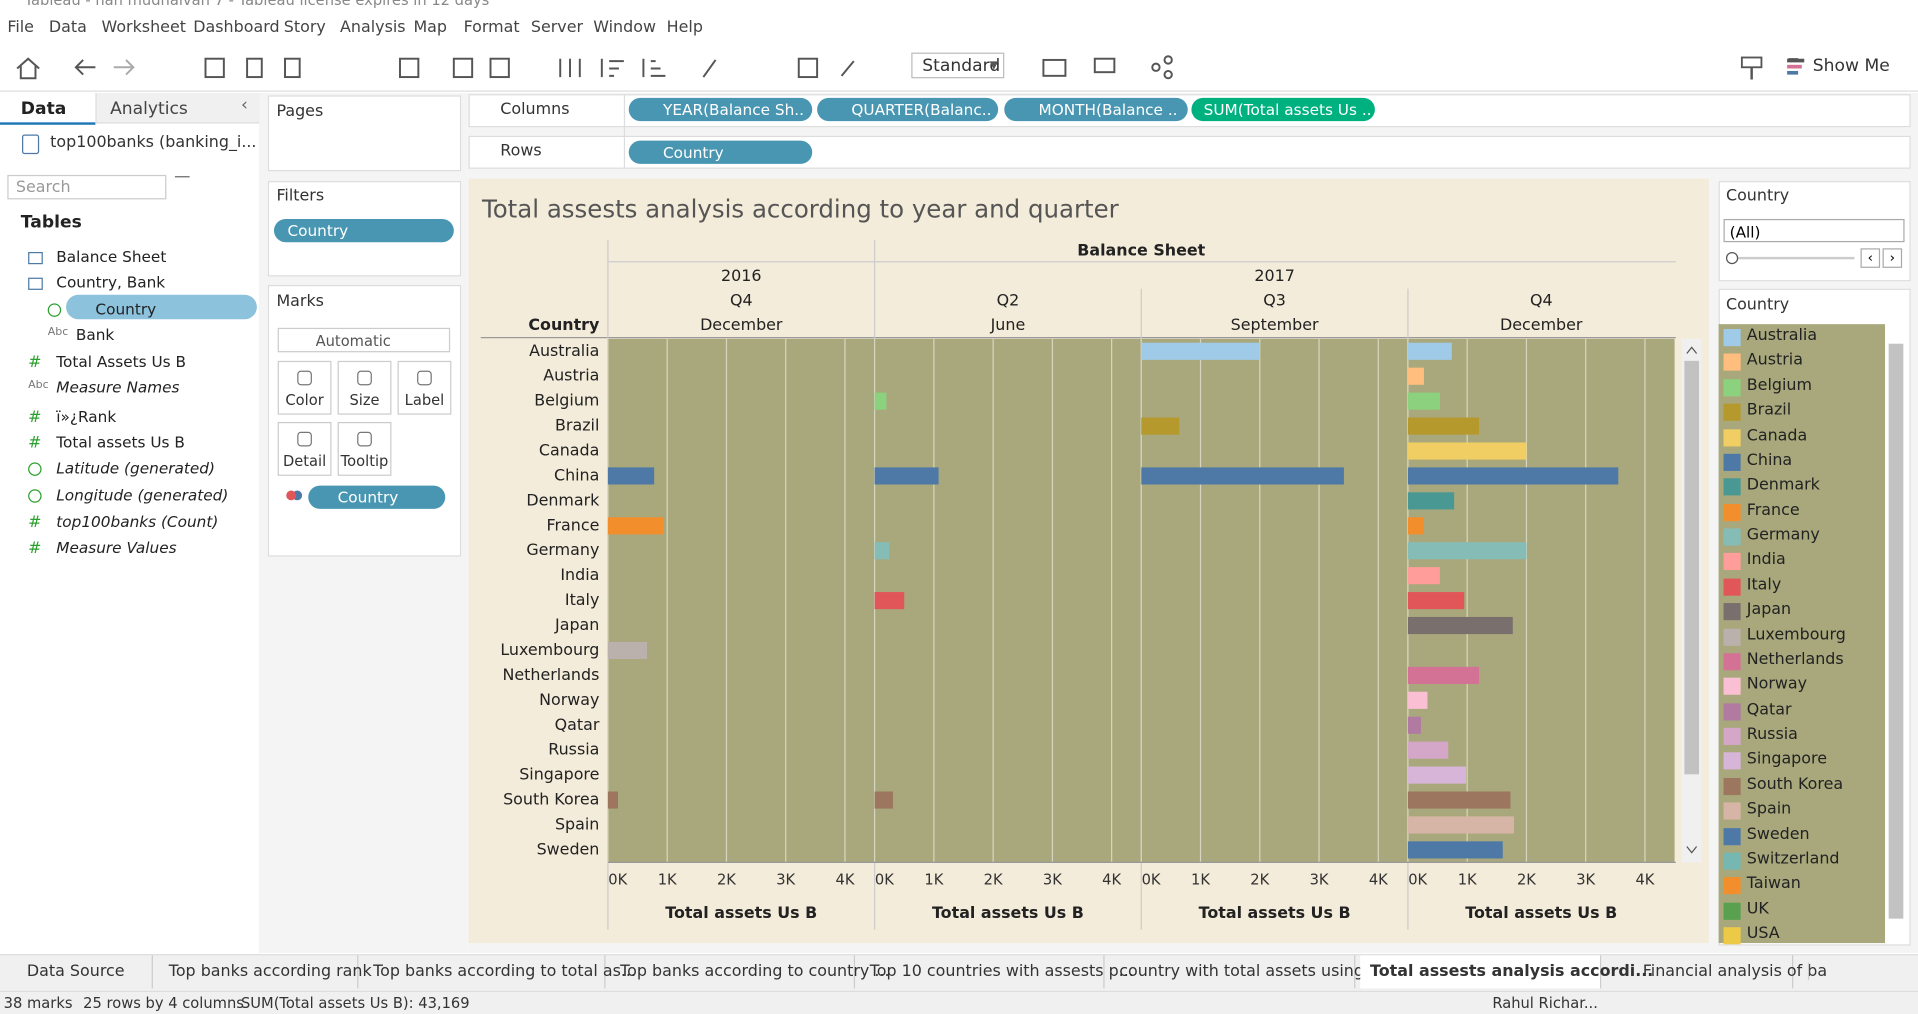 This screenshot has height=1014, width=1918. Describe the element at coordinates (1851, 66) in the screenshot. I see `show-me-button: Show Me` at that location.